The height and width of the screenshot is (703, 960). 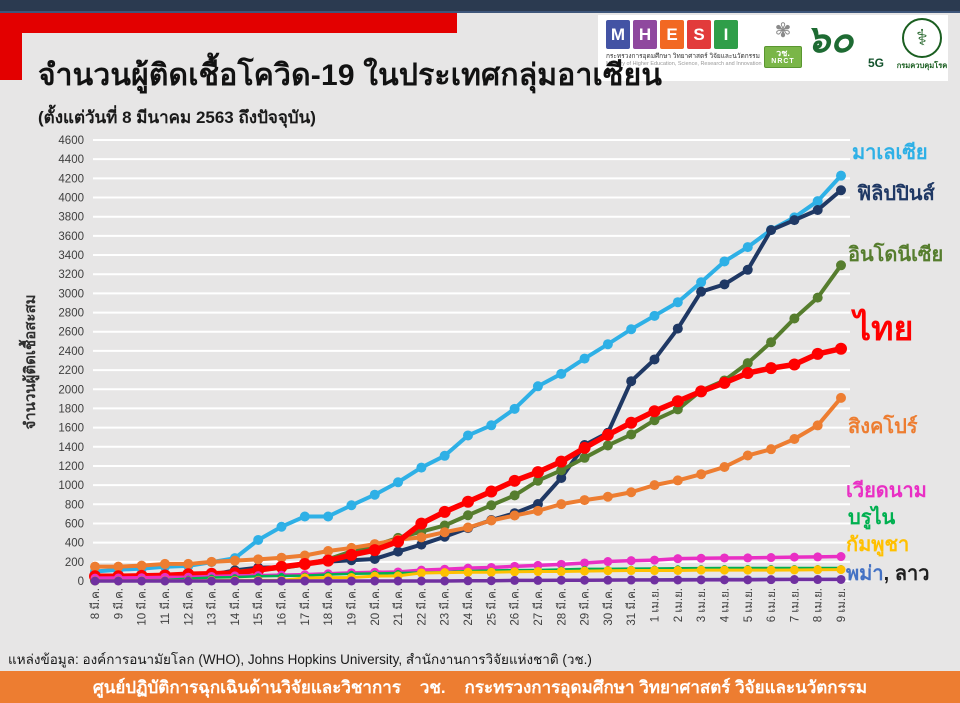 What do you see at coordinates (71, 352) in the screenshot?
I see `svg-text: 2400` at bounding box center [71, 352].